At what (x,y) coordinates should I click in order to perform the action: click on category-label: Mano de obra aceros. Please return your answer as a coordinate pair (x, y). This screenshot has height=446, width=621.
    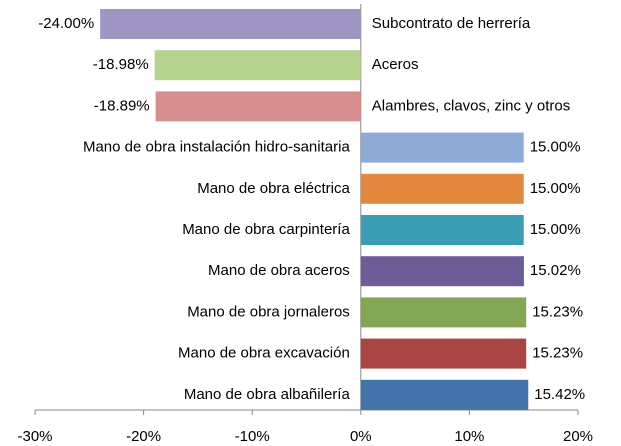
    Looking at the image, I should click on (279, 270).